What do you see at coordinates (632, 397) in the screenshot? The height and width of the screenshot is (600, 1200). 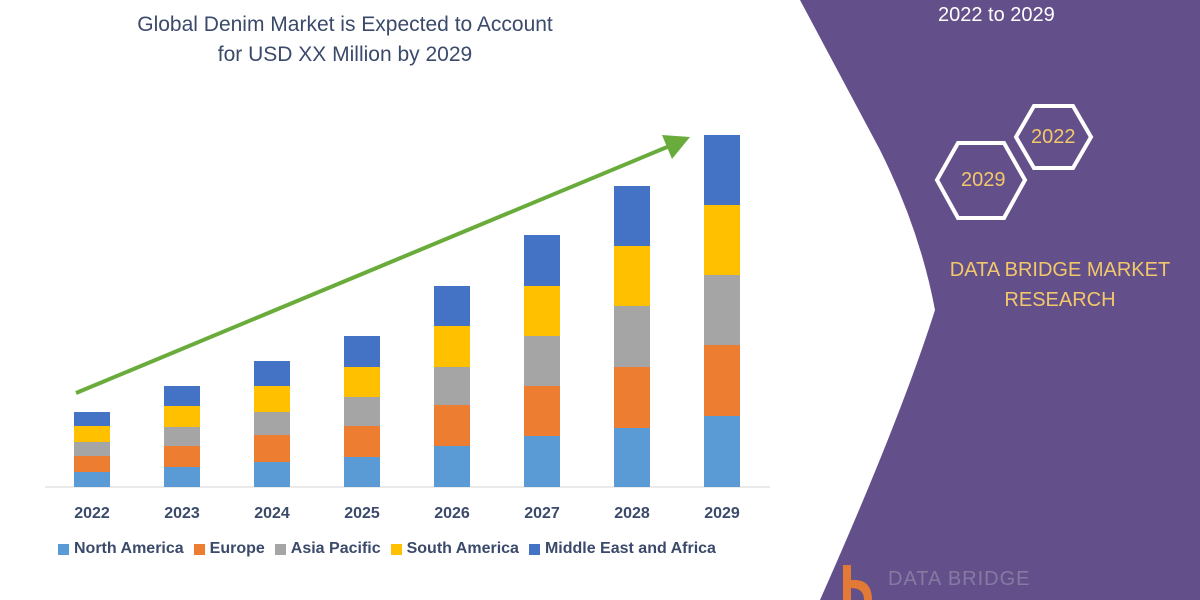 I see `bar-segment-2028-europe` at bounding box center [632, 397].